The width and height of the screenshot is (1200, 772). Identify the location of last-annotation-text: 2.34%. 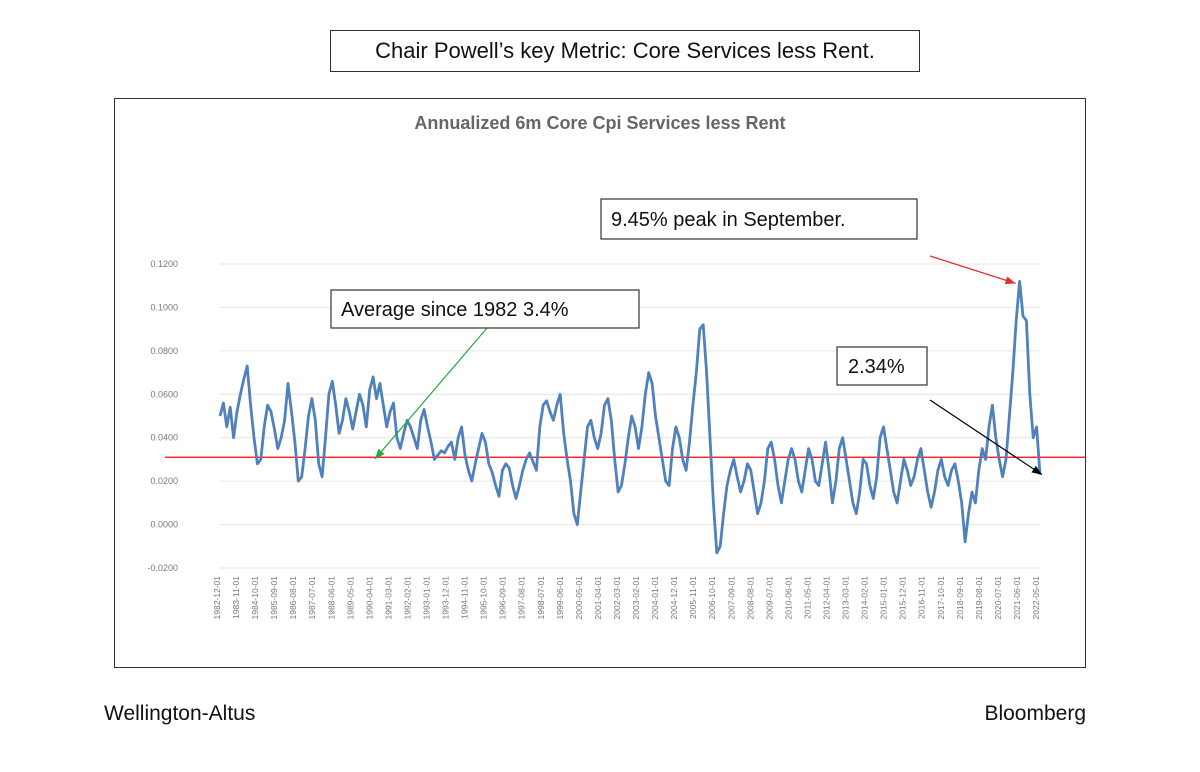
(876, 367).